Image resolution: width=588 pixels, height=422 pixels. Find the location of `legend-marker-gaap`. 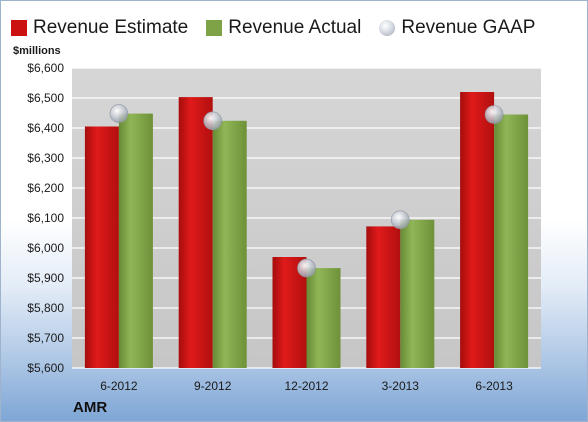

legend-marker-gaap is located at coordinates (387, 28).